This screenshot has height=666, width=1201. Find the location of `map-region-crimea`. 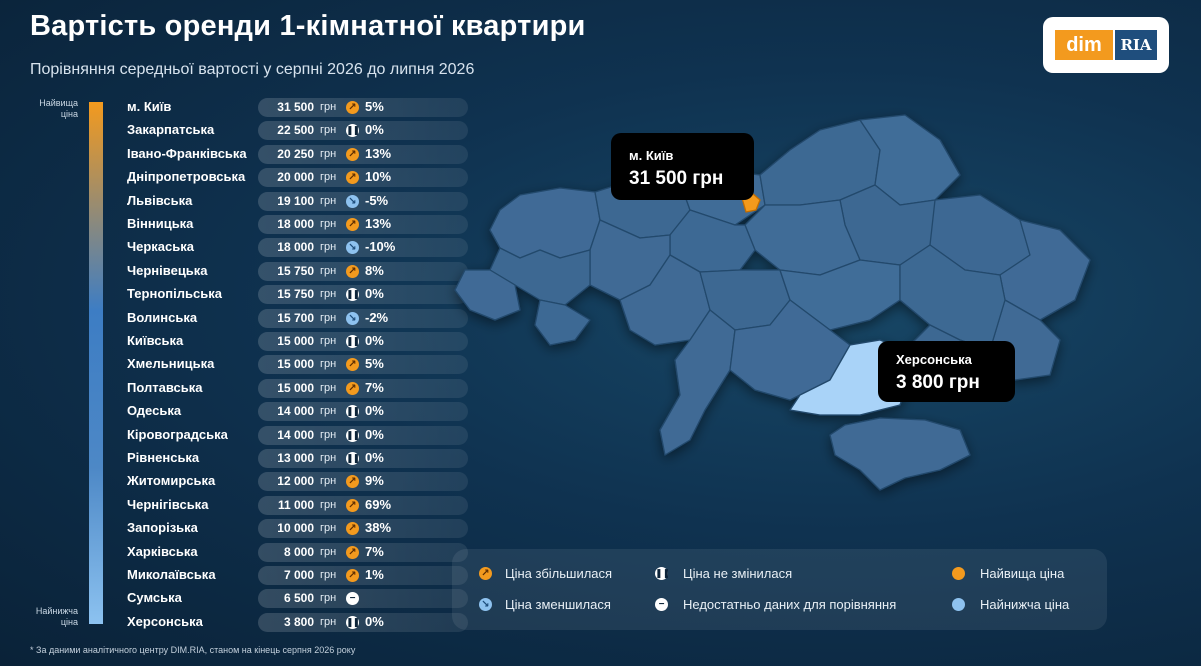

map-region-crimea is located at coordinates (900, 454).